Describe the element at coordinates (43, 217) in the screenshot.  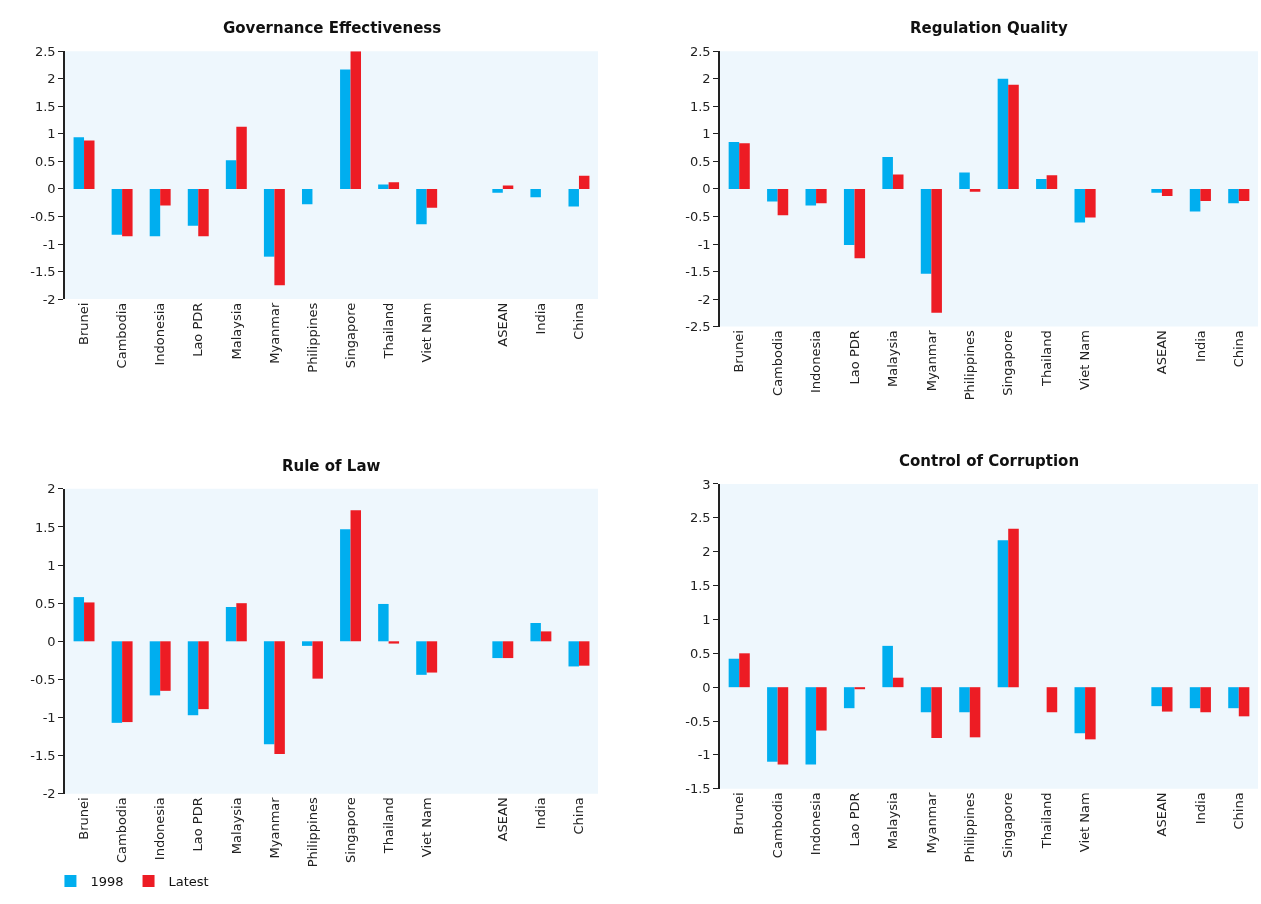
I see `y-tick-label: -0.5` at that location.